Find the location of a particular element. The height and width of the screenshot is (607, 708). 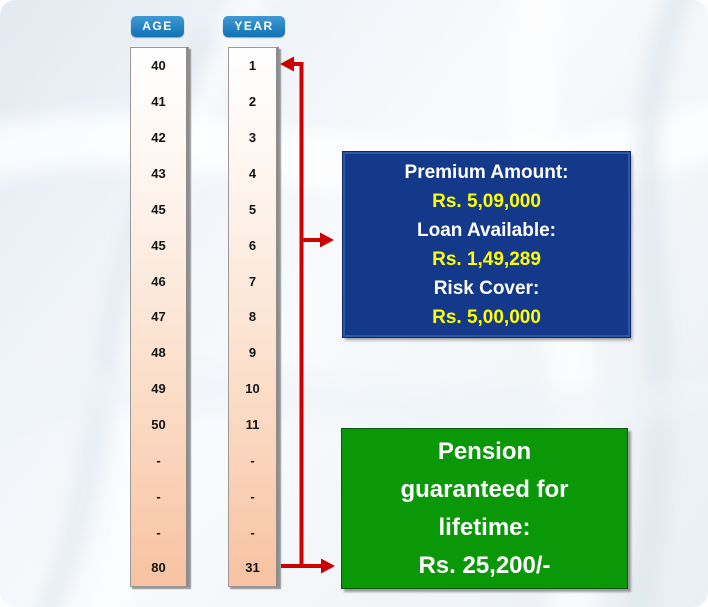

age-column: 40 41 42 43 45 45 46 47 48 49 50 - - - 80 is located at coordinates (159, 317).